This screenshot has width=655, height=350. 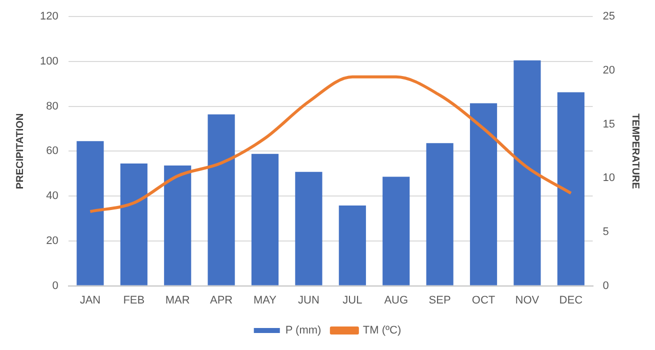 What do you see at coordinates (634, 152) in the screenshot?
I see `y2-axis-title: TEMPERATURE` at bounding box center [634, 152].